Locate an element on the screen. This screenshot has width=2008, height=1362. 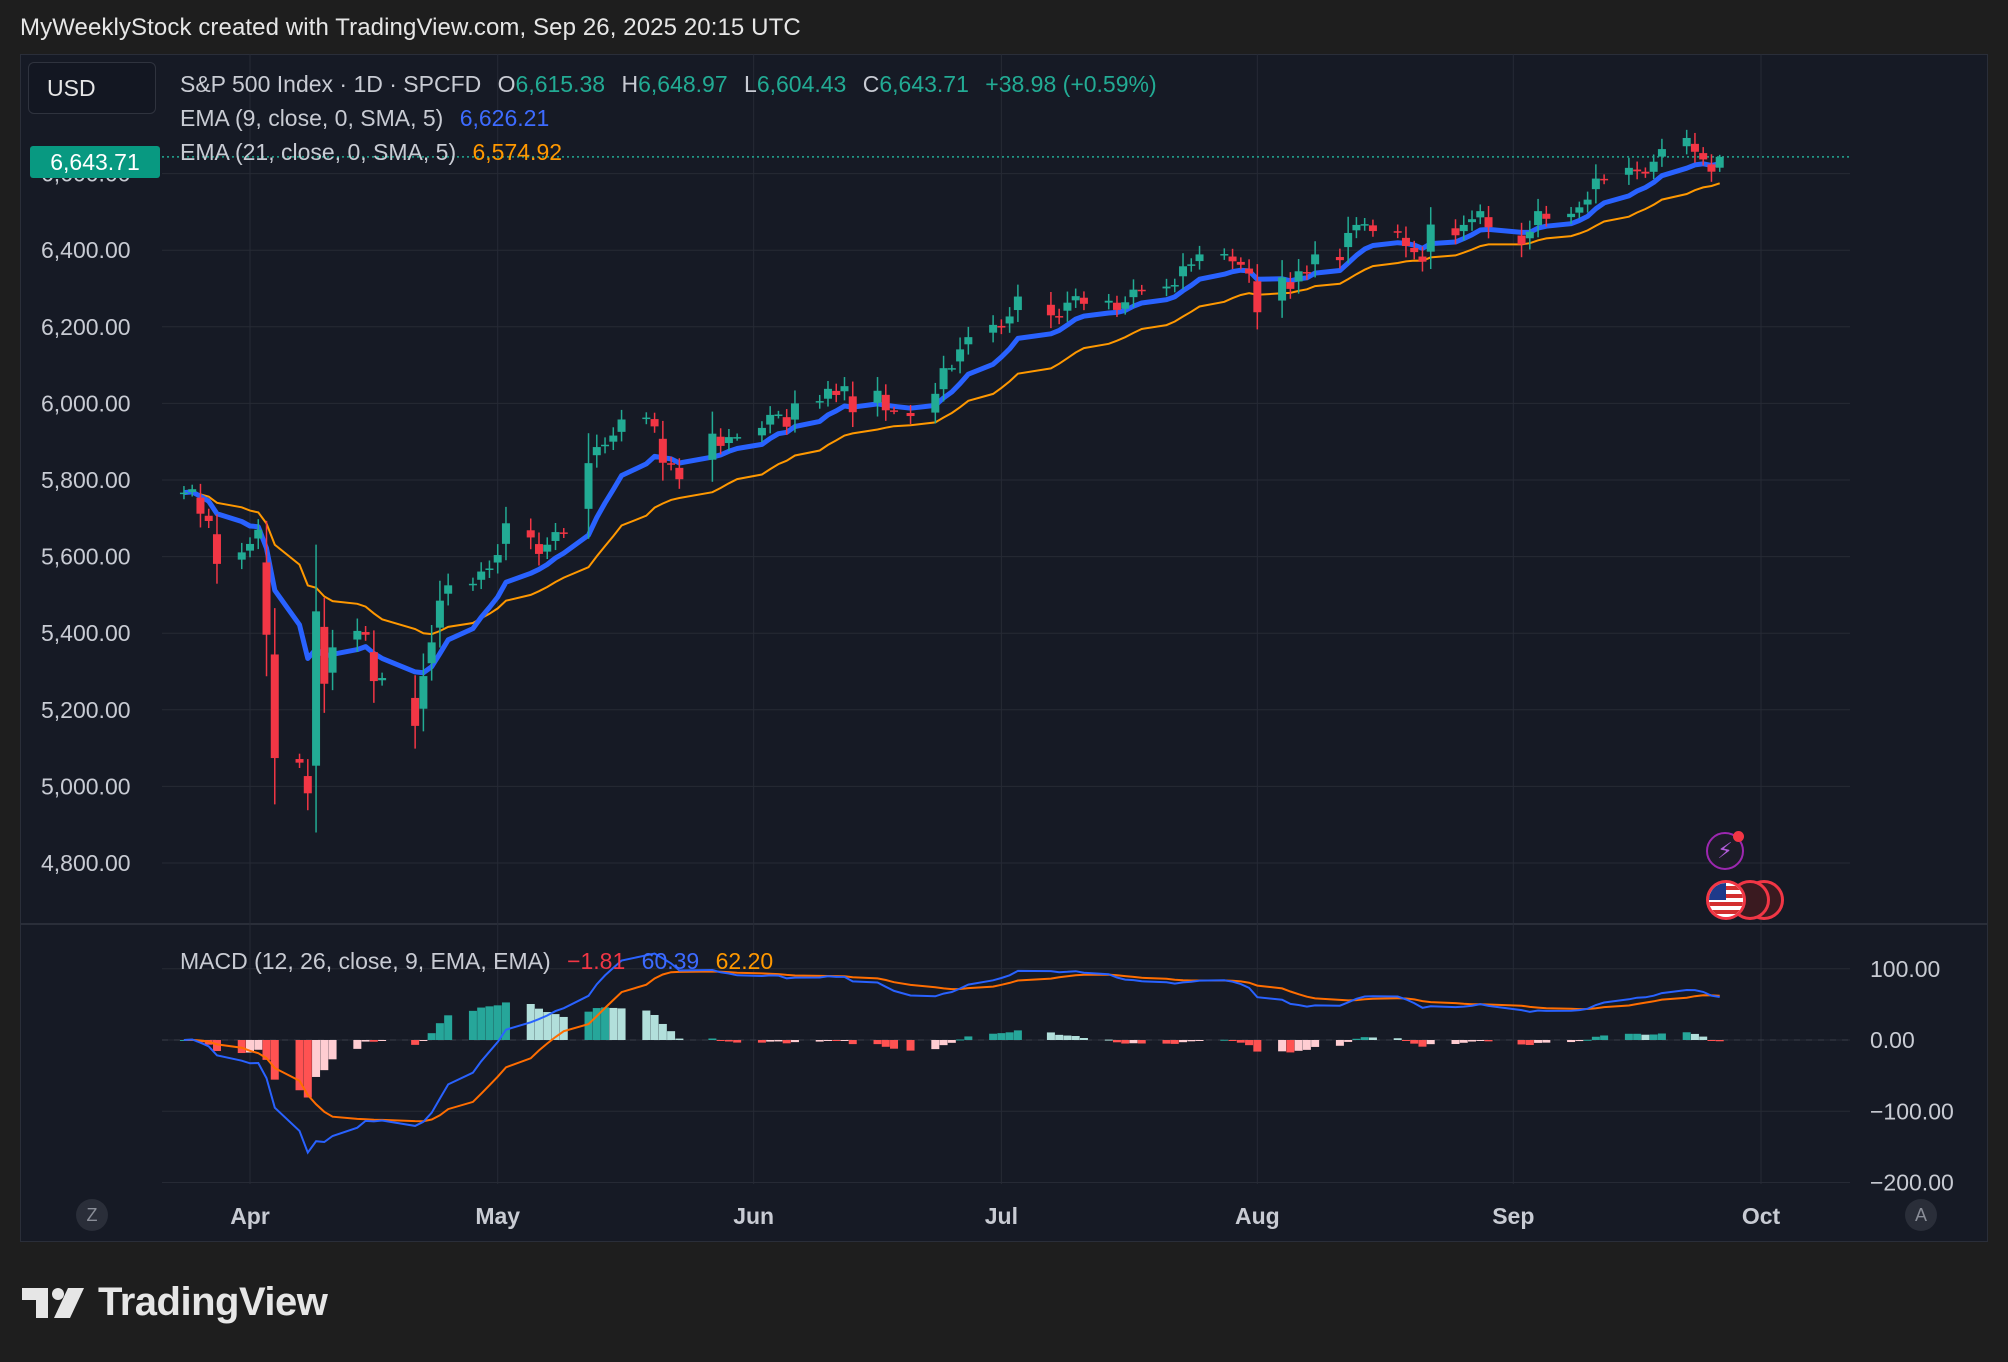
auto-scale-button: A is located at coordinates (1921, 1215).